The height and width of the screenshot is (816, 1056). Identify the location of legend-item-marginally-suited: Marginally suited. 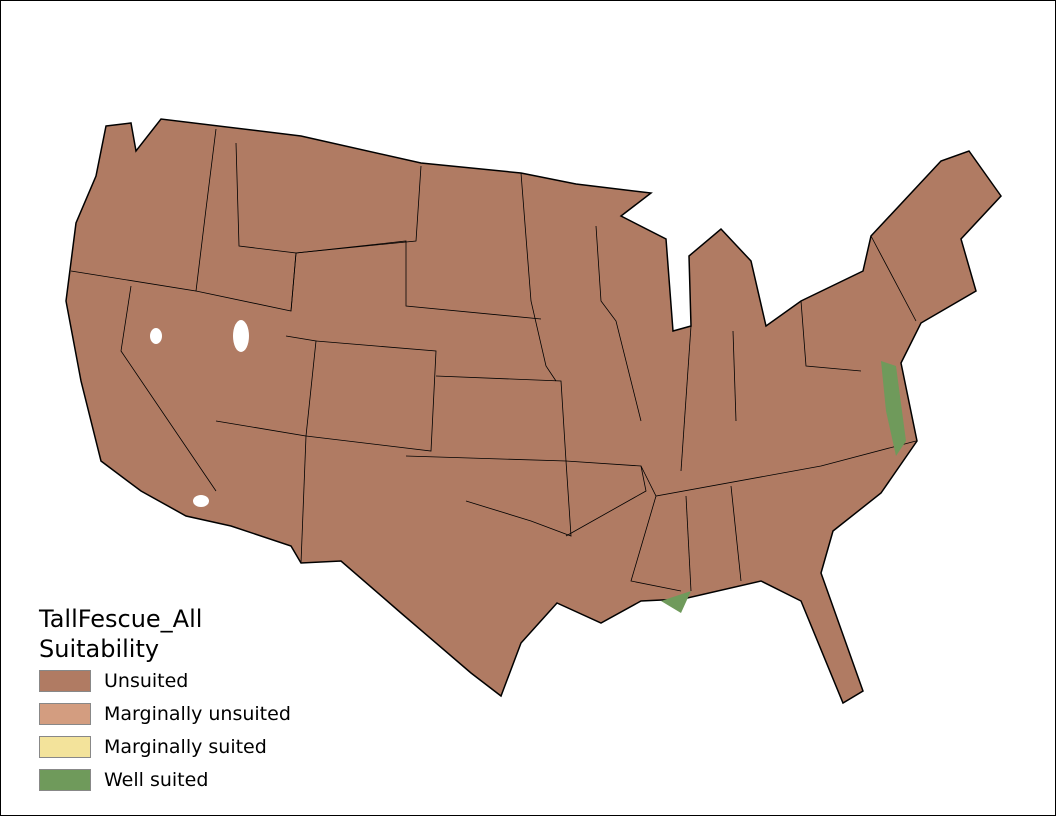
(165, 746).